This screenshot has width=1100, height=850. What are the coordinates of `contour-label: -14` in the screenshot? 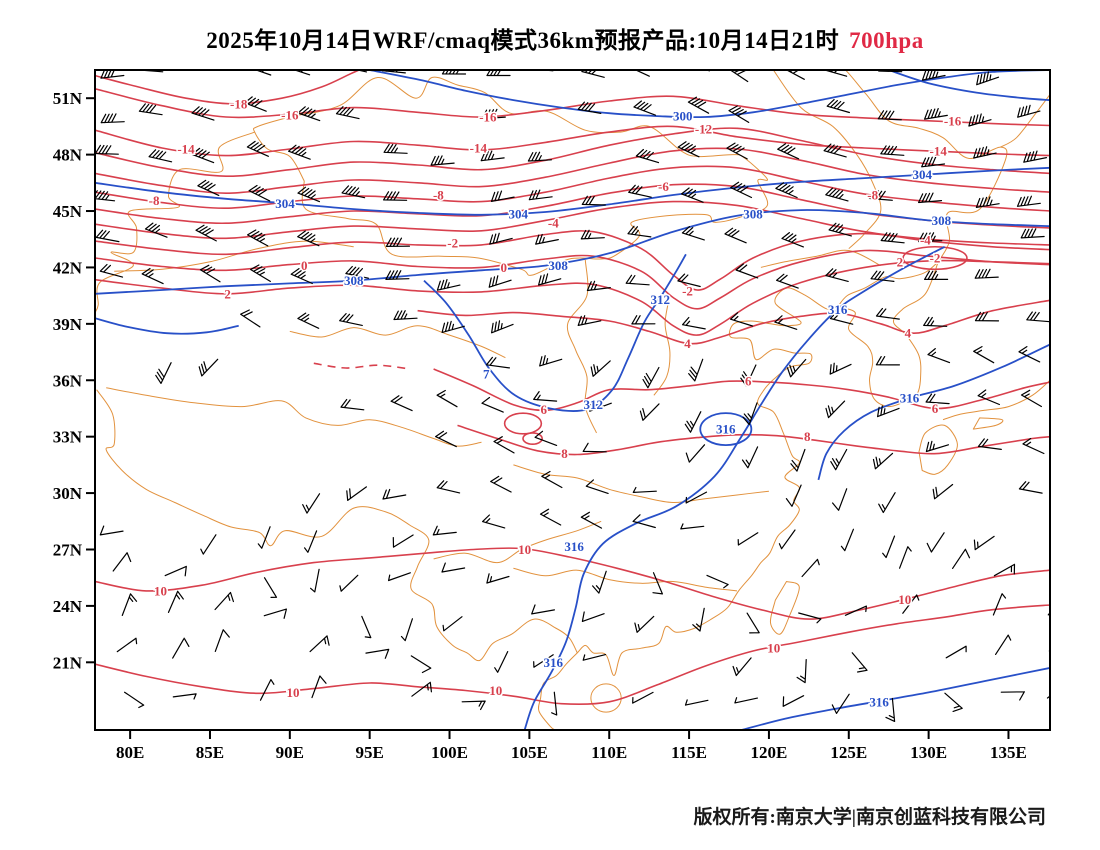 It's located at (939, 150).